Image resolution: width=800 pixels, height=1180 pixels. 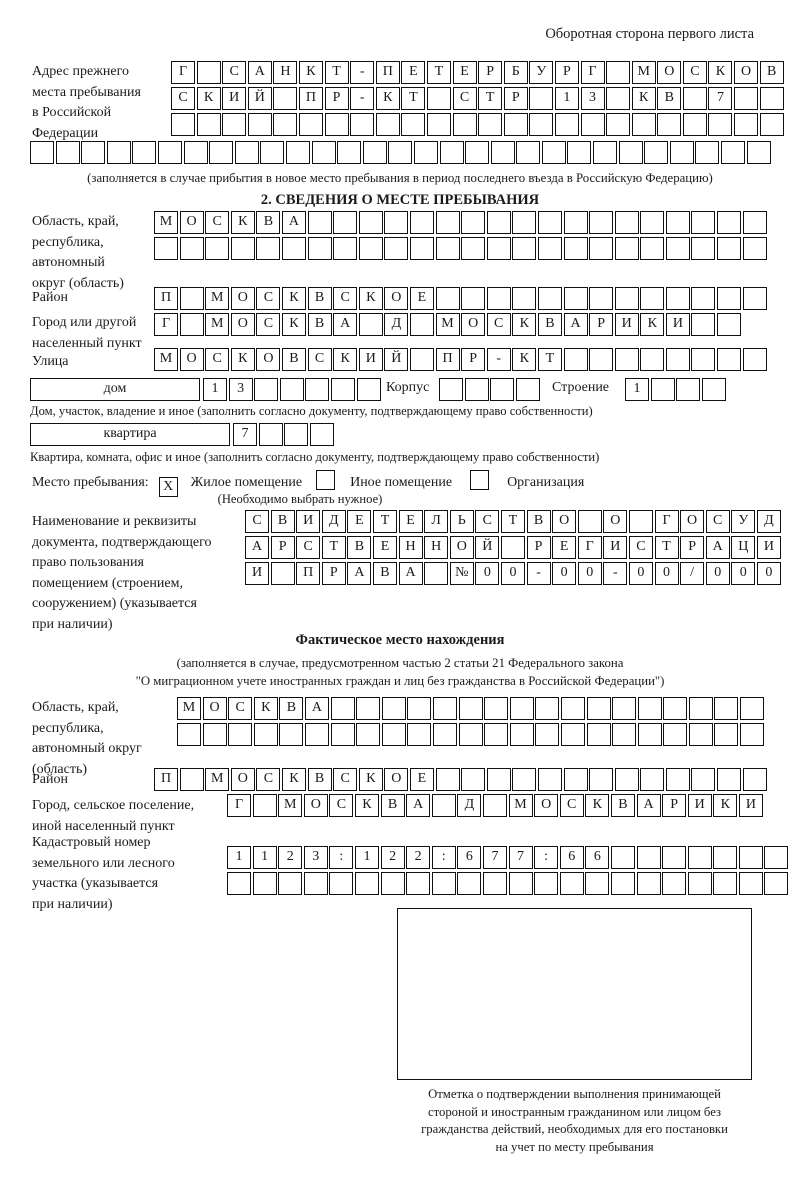 I want to click on checkbox-inoe-pomeshchenie, so click(x=326, y=480).